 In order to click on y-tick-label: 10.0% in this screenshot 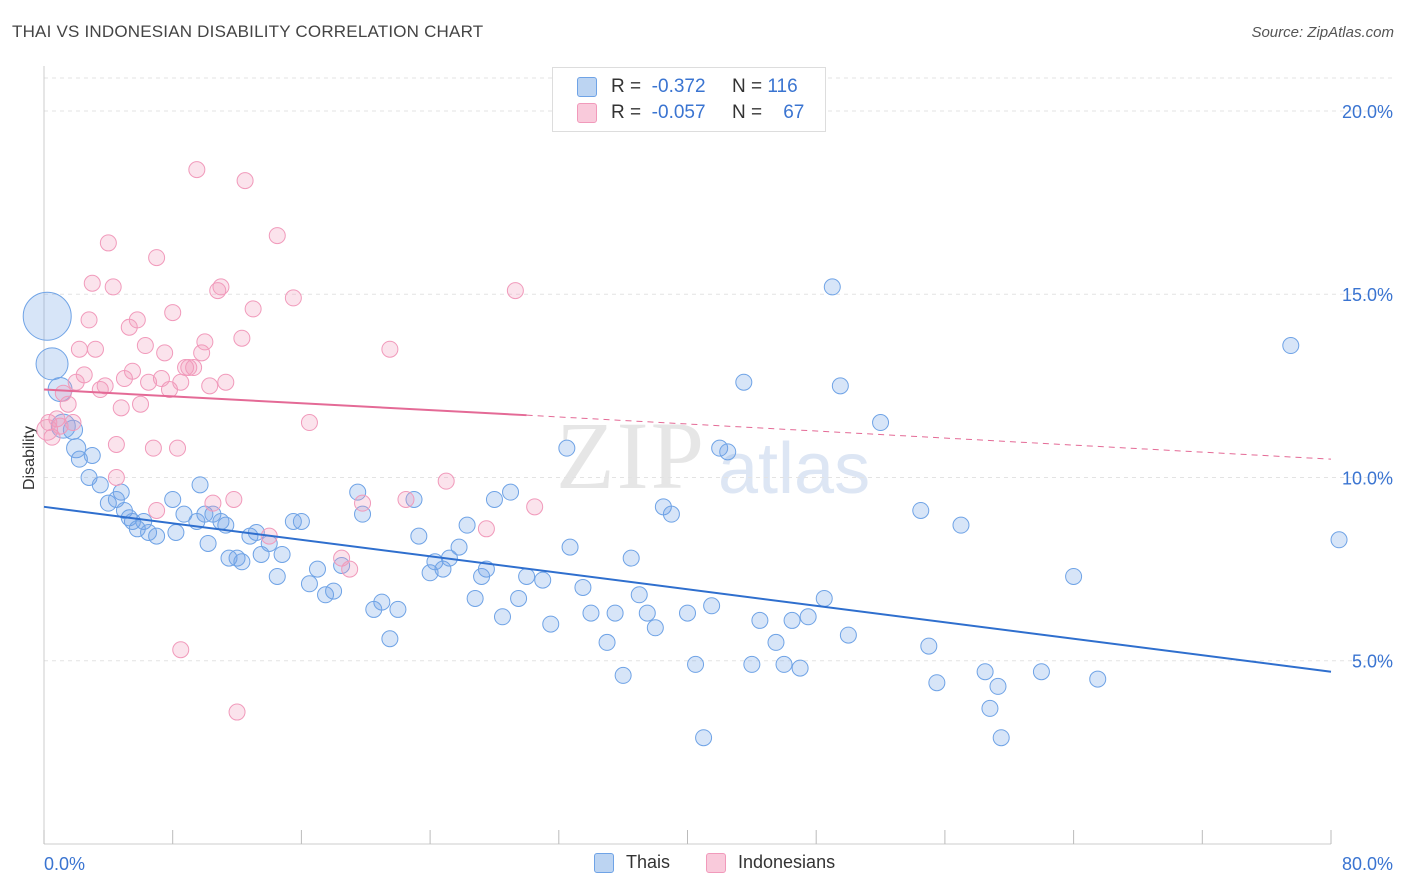, I will do `click(1367, 478)`.